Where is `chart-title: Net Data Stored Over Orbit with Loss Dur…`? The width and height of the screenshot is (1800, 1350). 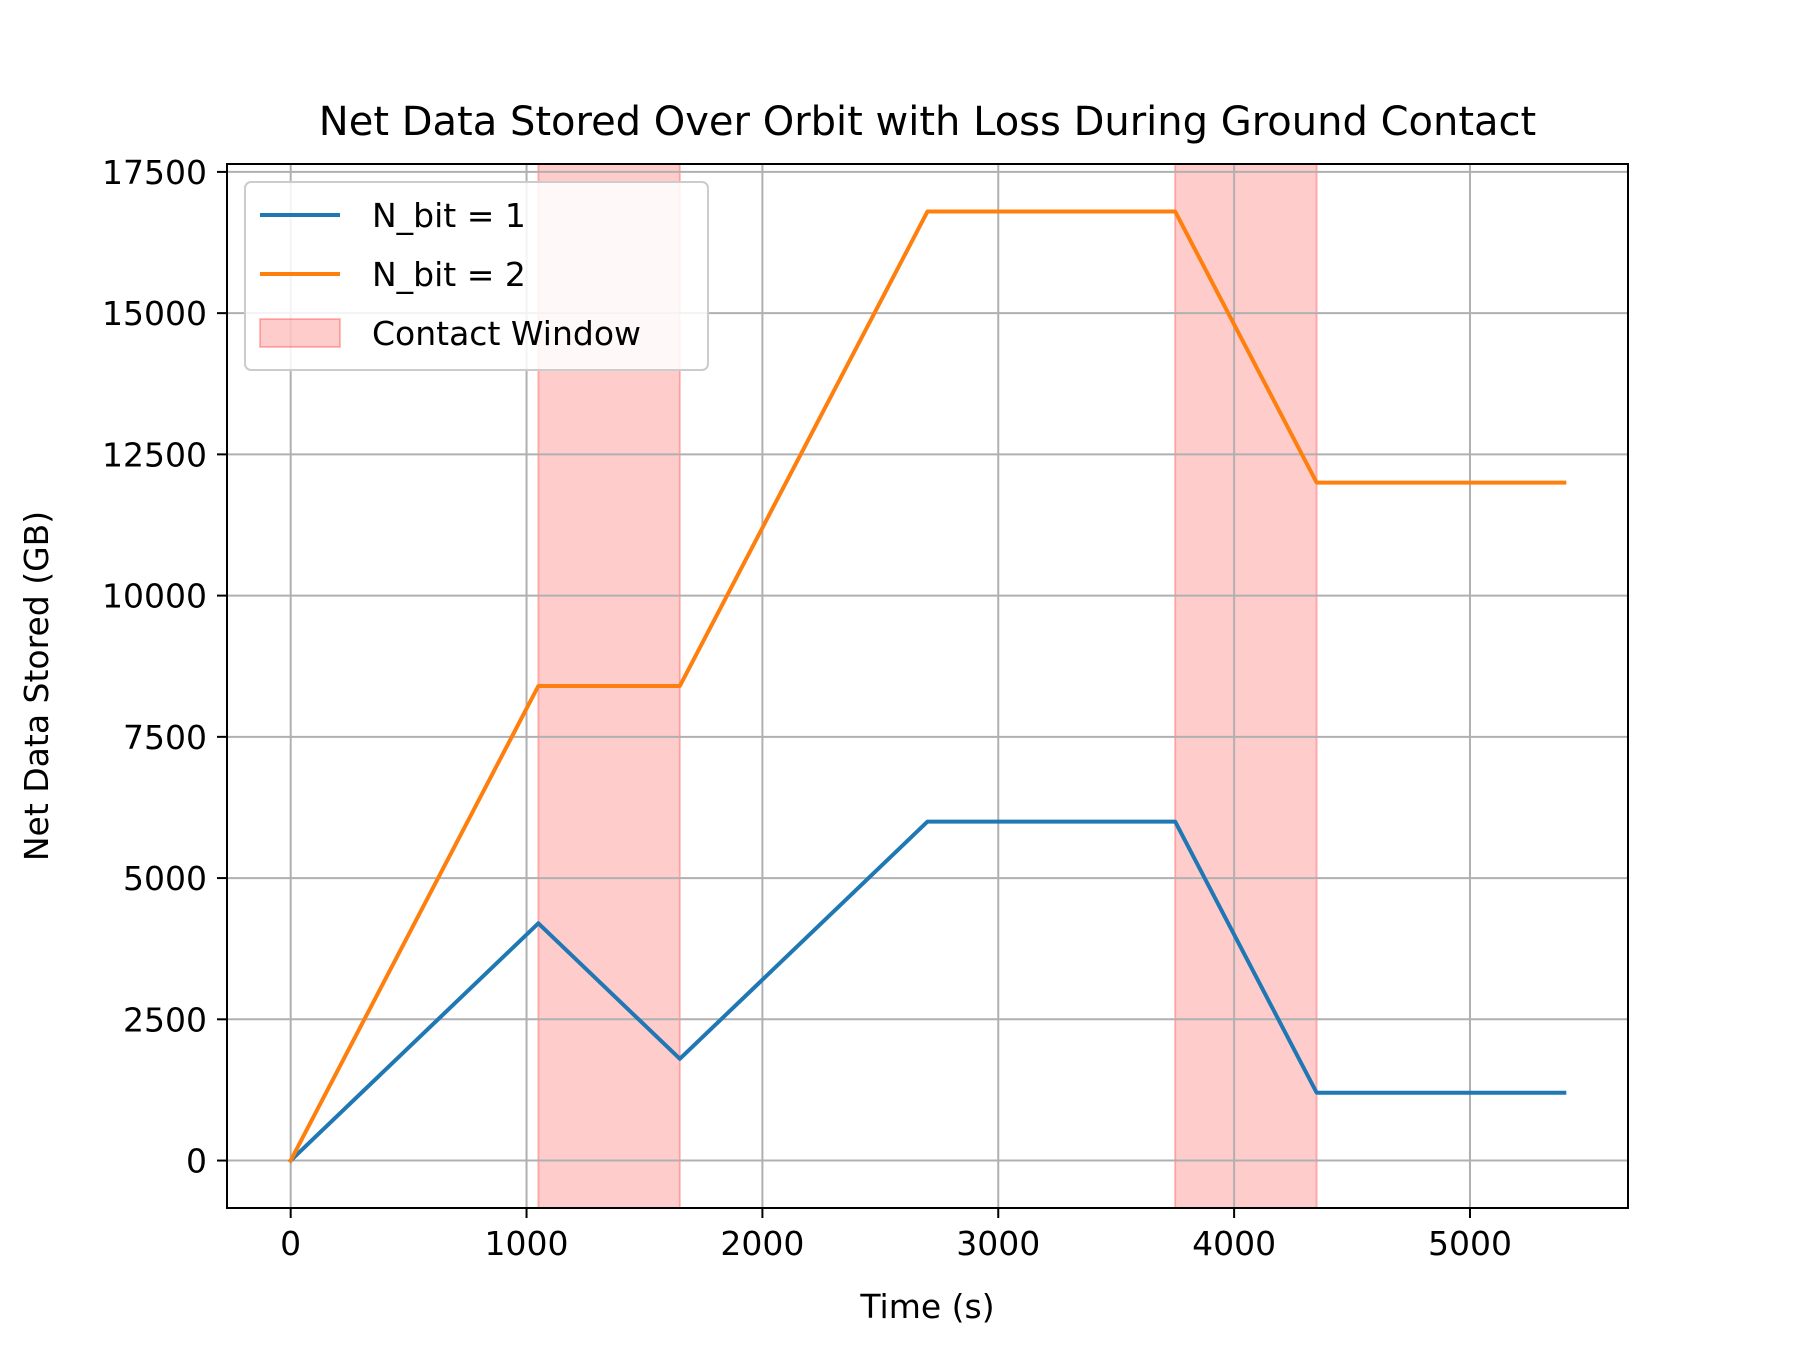 chart-title: Net Data Stored Over Orbit with Loss Dur… is located at coordinates (927, 122).